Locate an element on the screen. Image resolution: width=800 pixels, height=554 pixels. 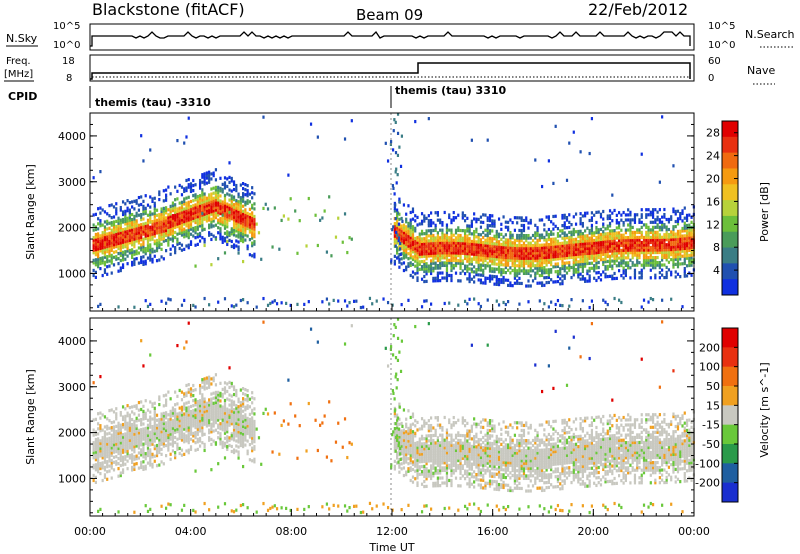
y-tick-label: 3000 is located at coordinates (72, 182).